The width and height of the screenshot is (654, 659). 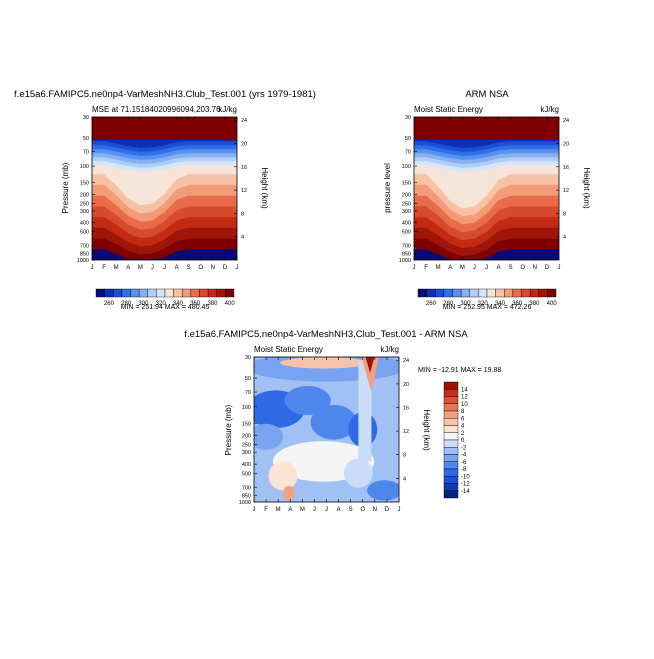 I want to click on colorbar-label: 10, so click(x=464, y=405).